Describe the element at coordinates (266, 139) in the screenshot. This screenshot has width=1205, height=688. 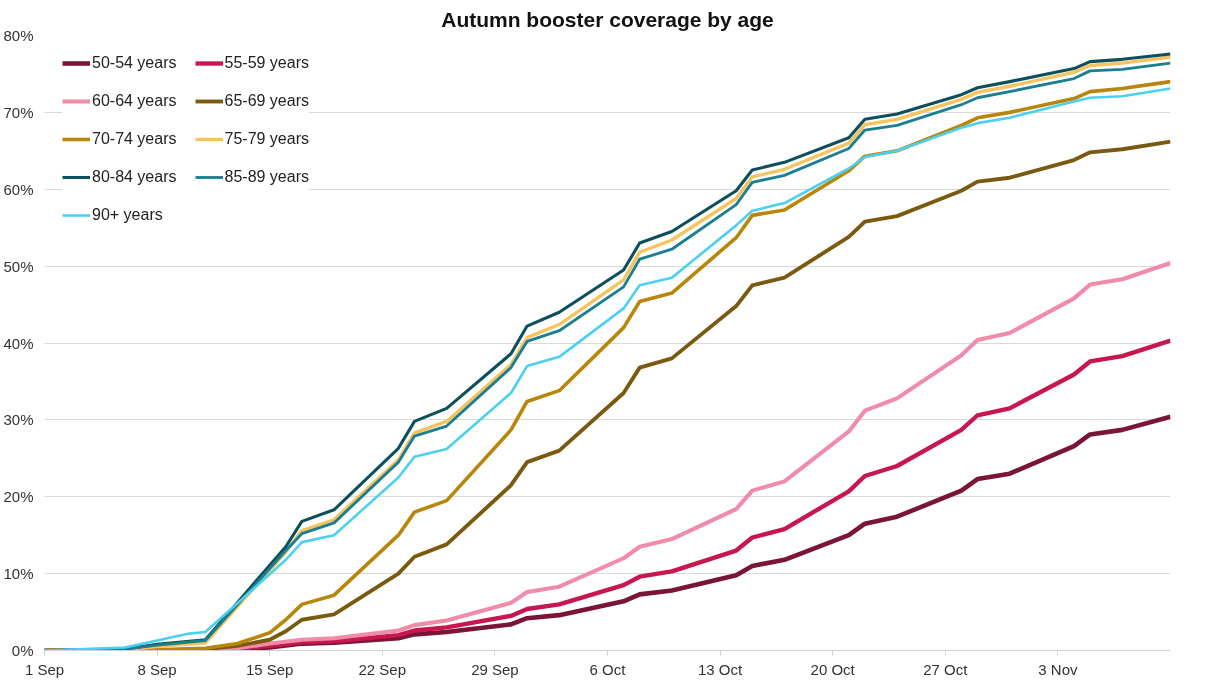
I see `legend-label: 75-79 years` at that location.